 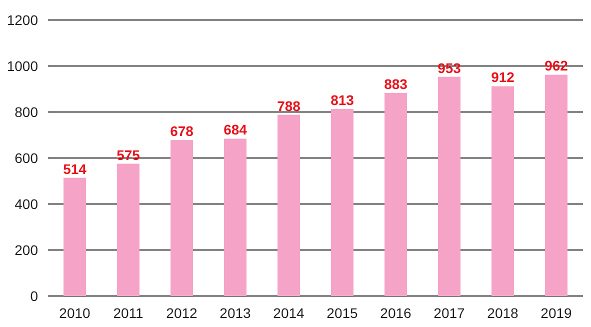 I want to click on y-tick-label: 200, so click(x=26, y=250).